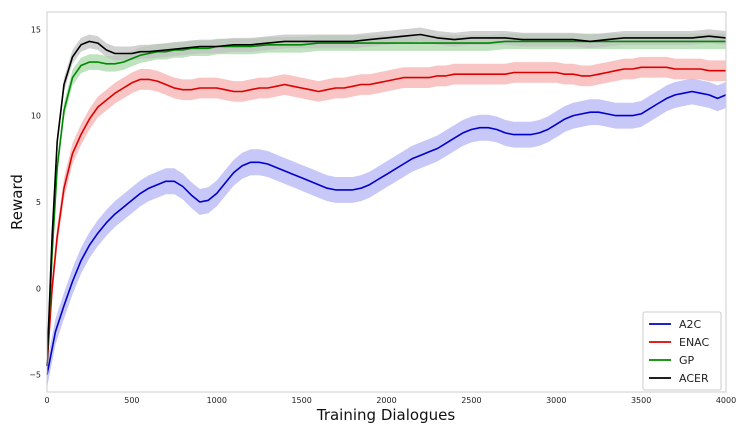 The width and height of the screenshot is (747, 440). I want to click on legend-label-a2c: A2C, so click(690, 324).